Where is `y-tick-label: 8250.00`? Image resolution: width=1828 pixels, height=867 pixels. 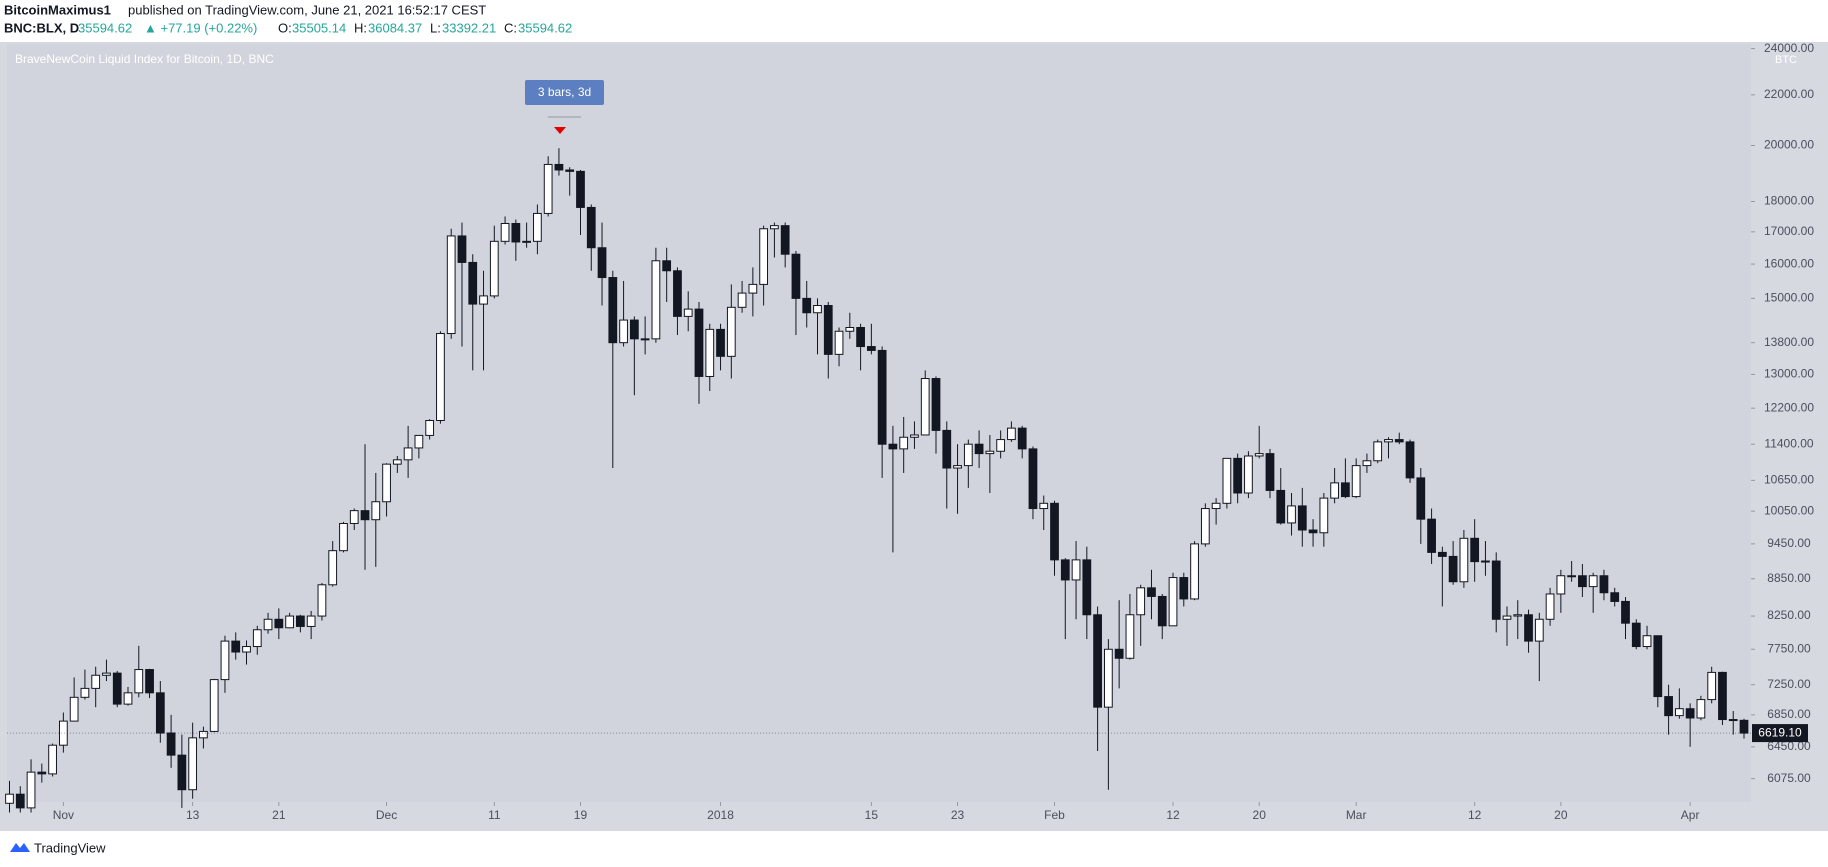
y-tick-label: 8250.00 is located at coordinates (1789, 615).